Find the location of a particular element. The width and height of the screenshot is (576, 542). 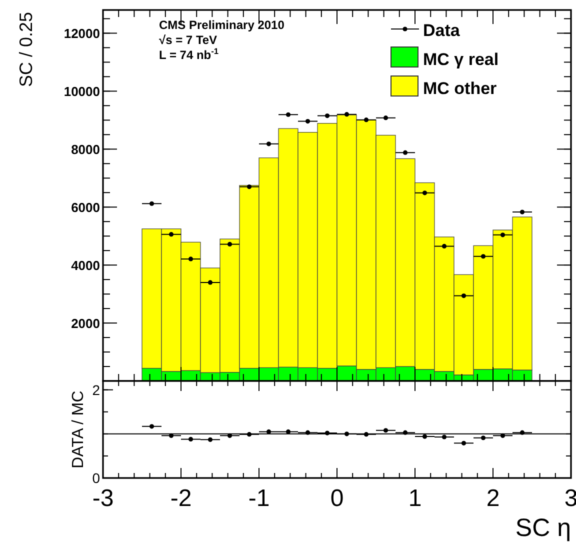

y-tick-label: 2 is located at coordinates (96, 390).